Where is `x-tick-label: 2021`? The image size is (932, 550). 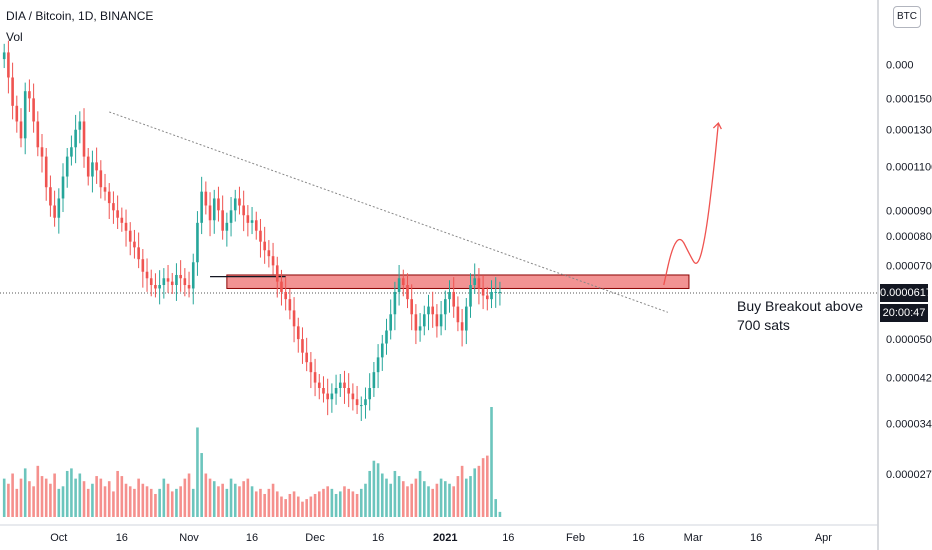 x-tick-label: 2021 is located at coordinates (445, 538).